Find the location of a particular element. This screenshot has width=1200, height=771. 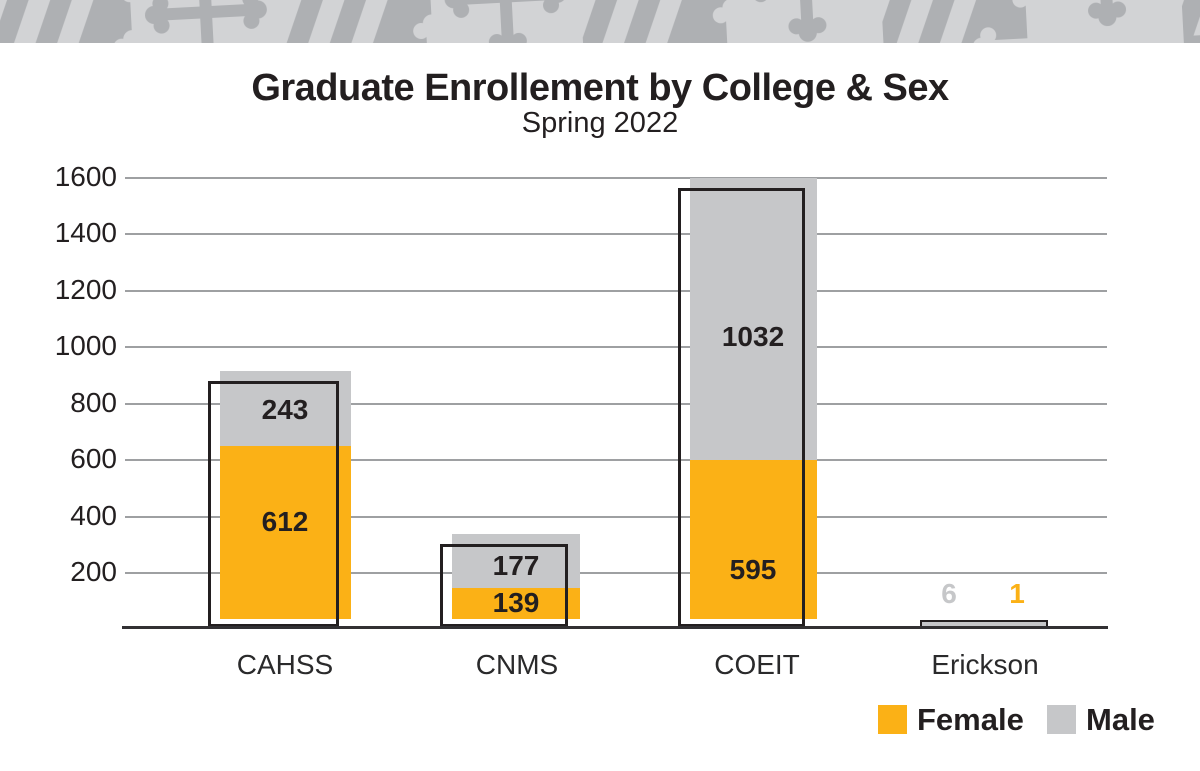

bar-cnms-female-segment is located at coordinates (516, 603).